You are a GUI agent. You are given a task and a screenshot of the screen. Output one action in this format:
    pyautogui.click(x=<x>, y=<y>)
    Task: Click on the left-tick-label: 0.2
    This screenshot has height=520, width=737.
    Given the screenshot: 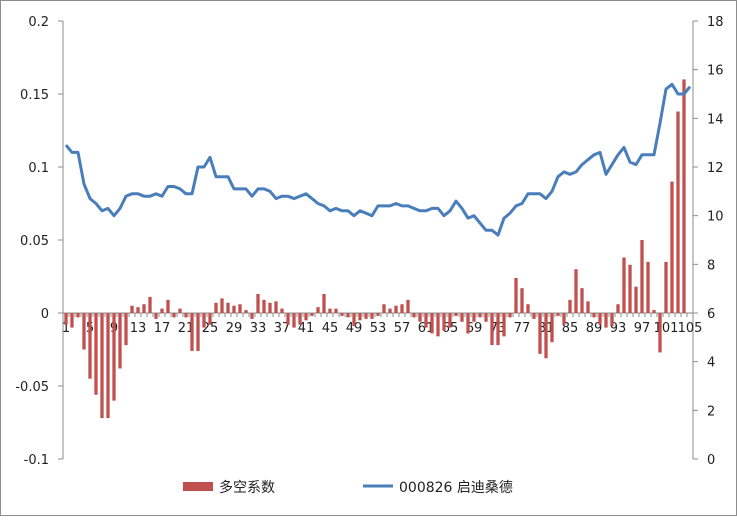 What is the action you would take?
    pyautogui.click(x=38, y=22)
    